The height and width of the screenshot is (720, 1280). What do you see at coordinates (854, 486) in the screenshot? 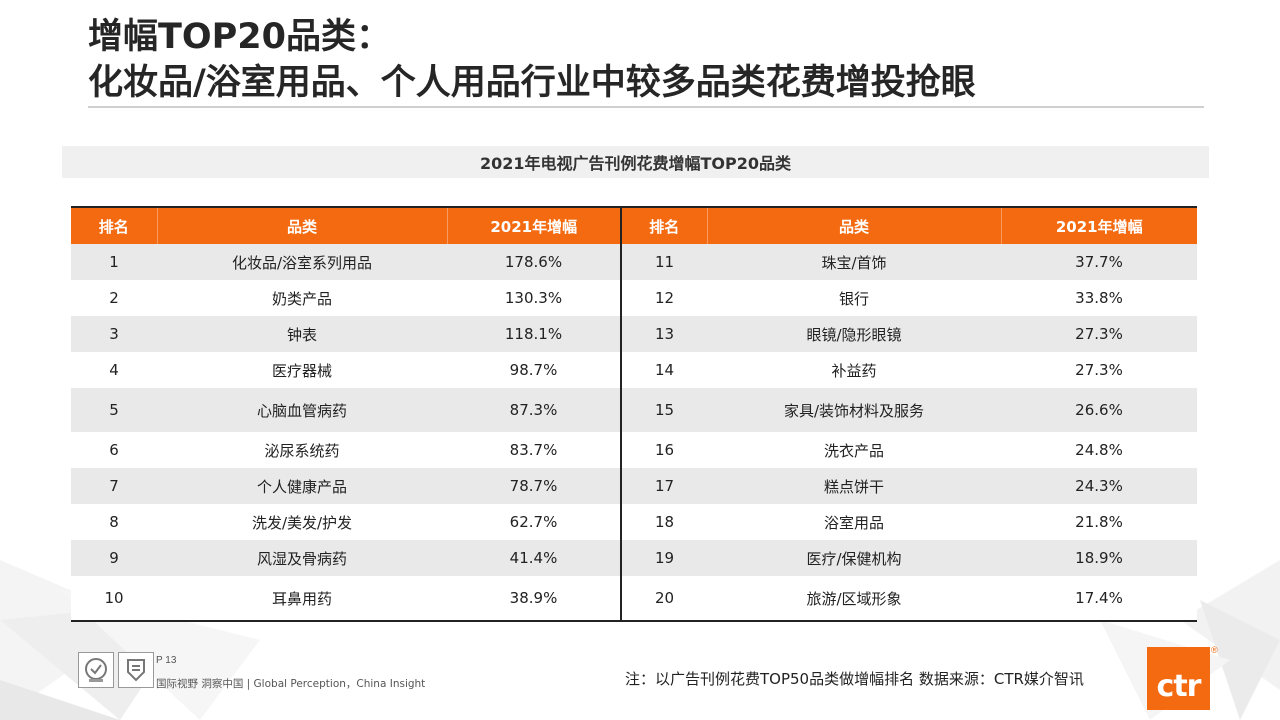
I see `category-cell: 糕点饼干` at bounding box center [854, 486].